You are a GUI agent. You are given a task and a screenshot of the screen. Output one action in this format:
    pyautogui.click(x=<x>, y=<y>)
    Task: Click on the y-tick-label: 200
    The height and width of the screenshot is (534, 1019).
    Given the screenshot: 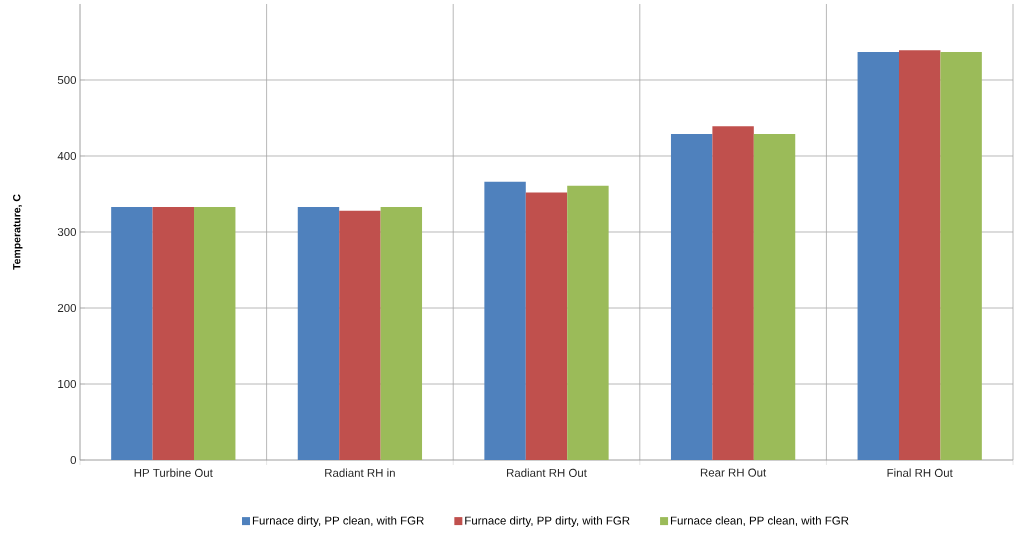 What is the action you would take?
    pyautogui.click(x=67, y=308)
    